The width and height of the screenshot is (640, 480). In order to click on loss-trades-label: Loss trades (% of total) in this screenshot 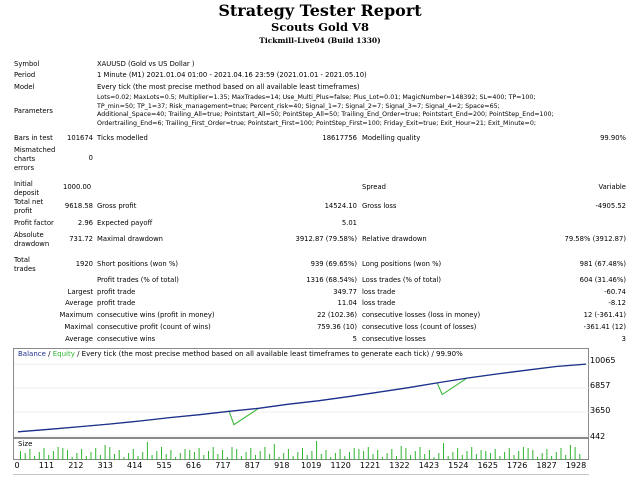, I will do `click(402, 280)`.